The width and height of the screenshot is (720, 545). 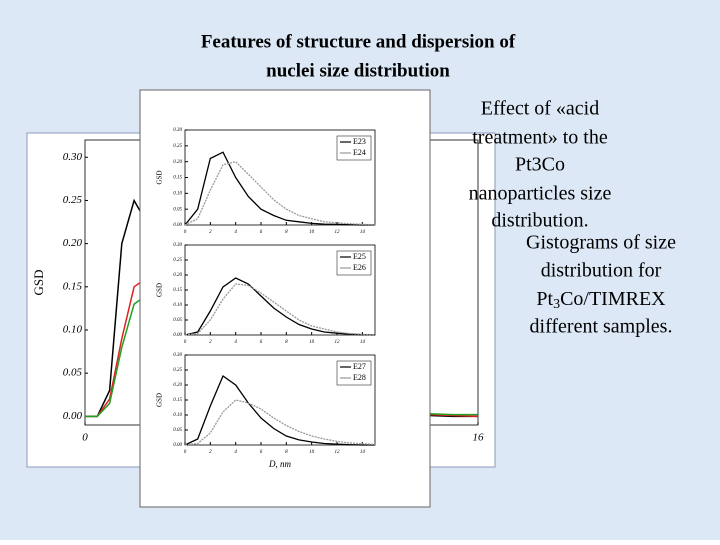 What do you see at coordinates (544, 299) in the screenshot?
I see `formula-part: Pt` at bounding box center [544, 299].